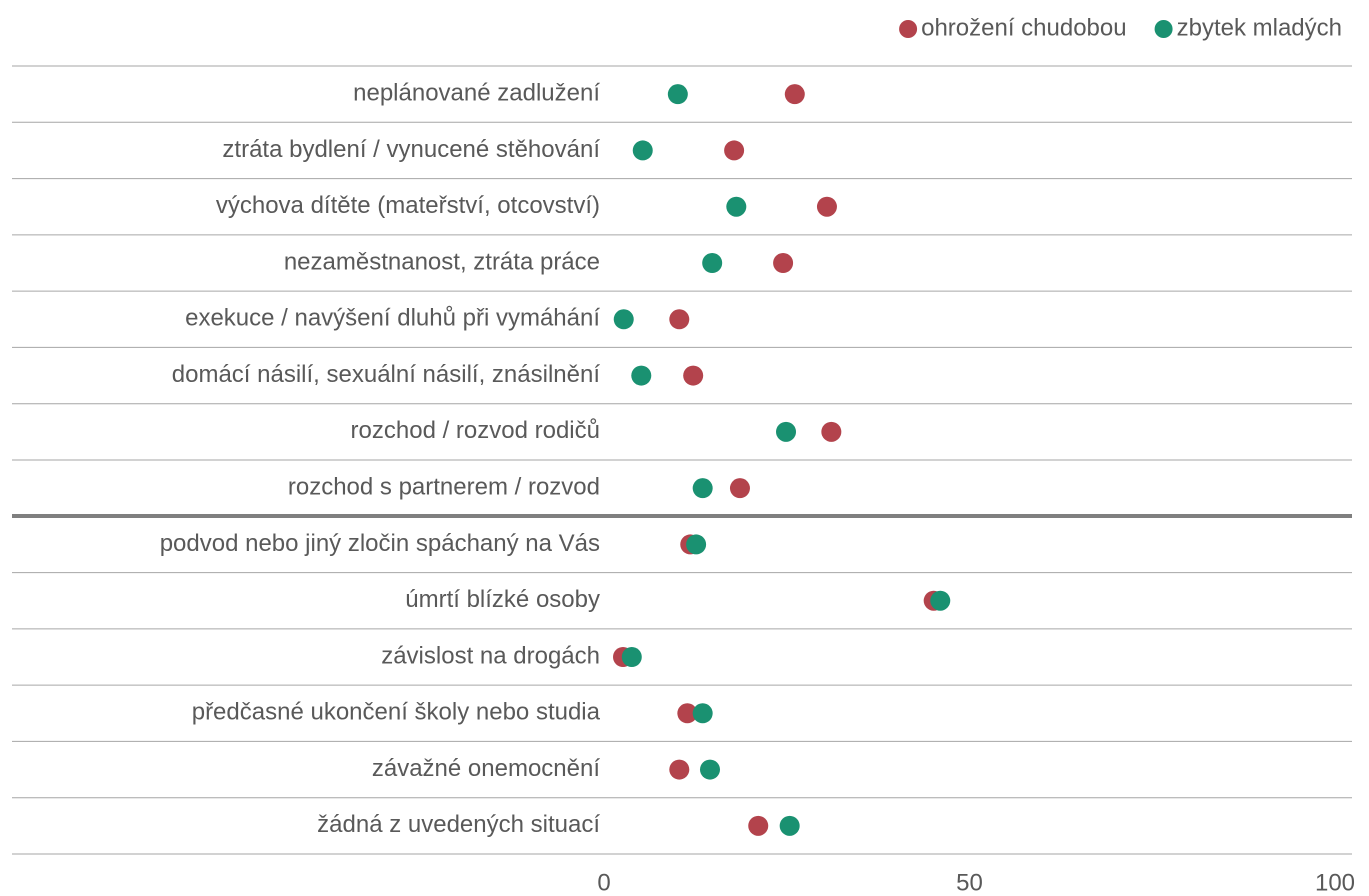  What do you see at coordinates (1259, 27) in the screenshot?
I see `legend-label: zbytek mladých` at bounding box center [1259, 27].